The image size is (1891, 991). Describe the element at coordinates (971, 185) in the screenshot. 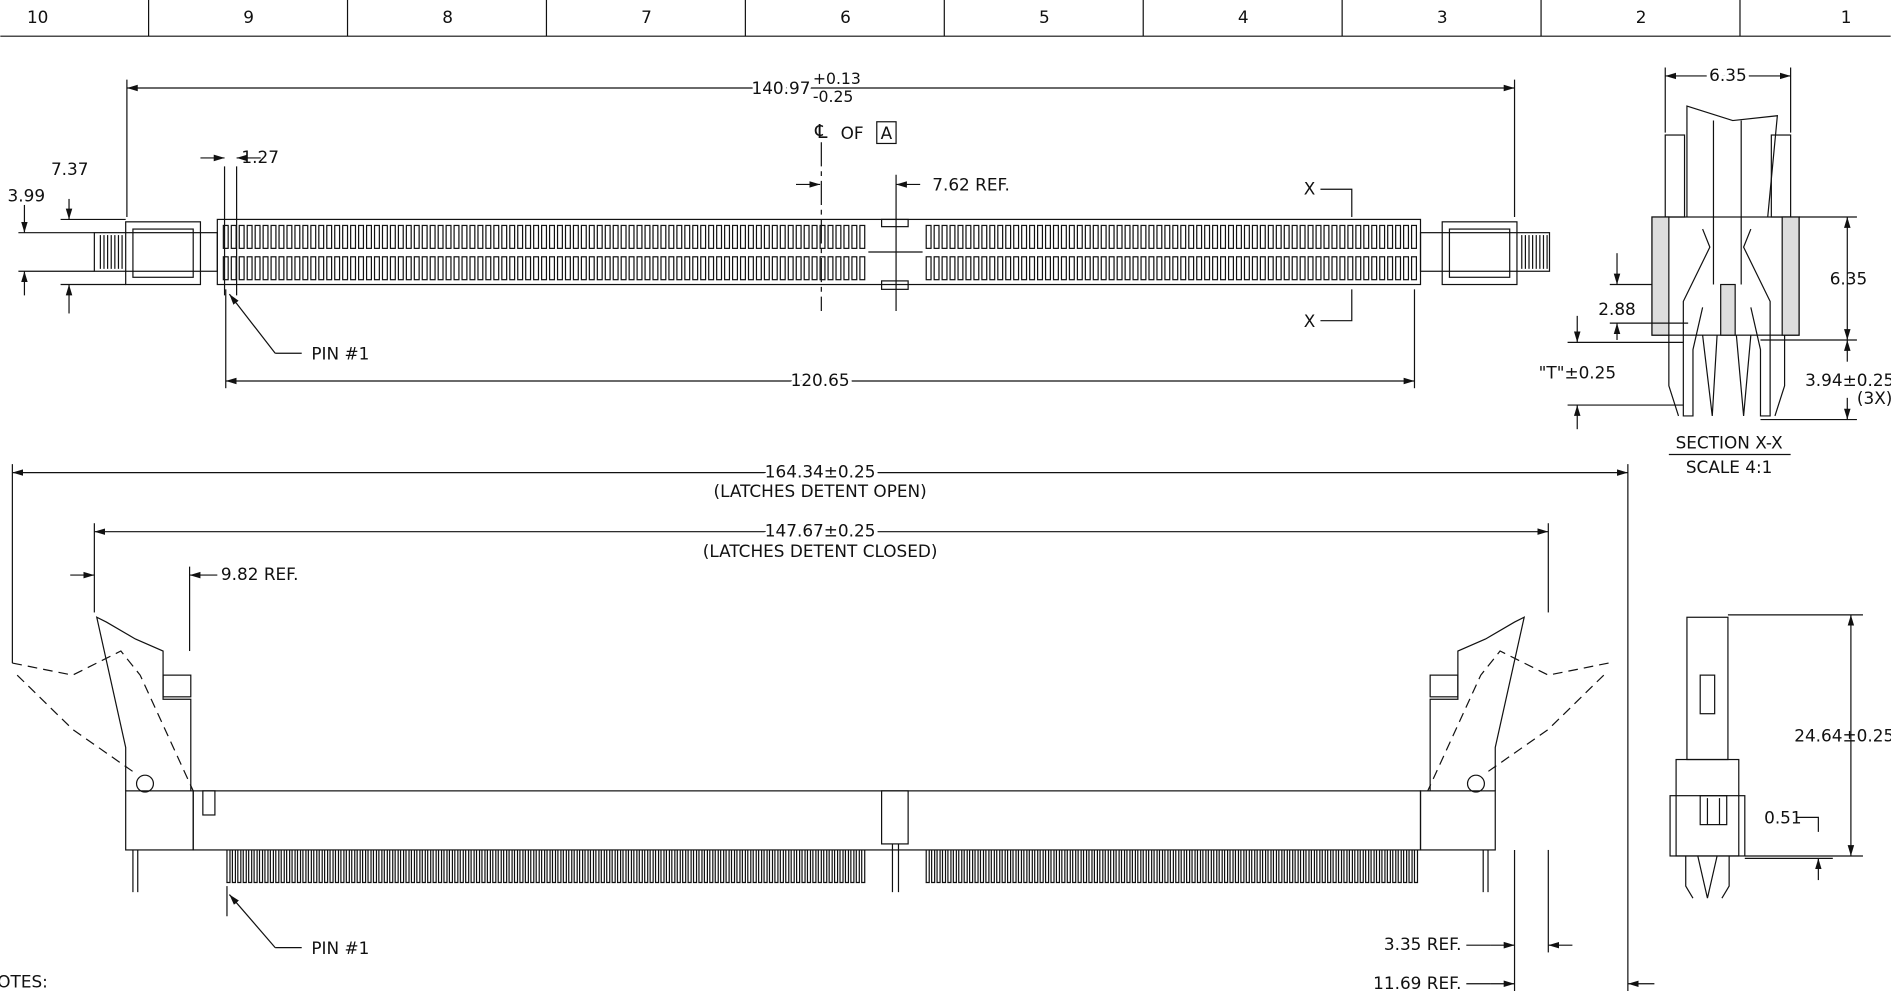

I see `dimension: 7.62 REF.` at that location.